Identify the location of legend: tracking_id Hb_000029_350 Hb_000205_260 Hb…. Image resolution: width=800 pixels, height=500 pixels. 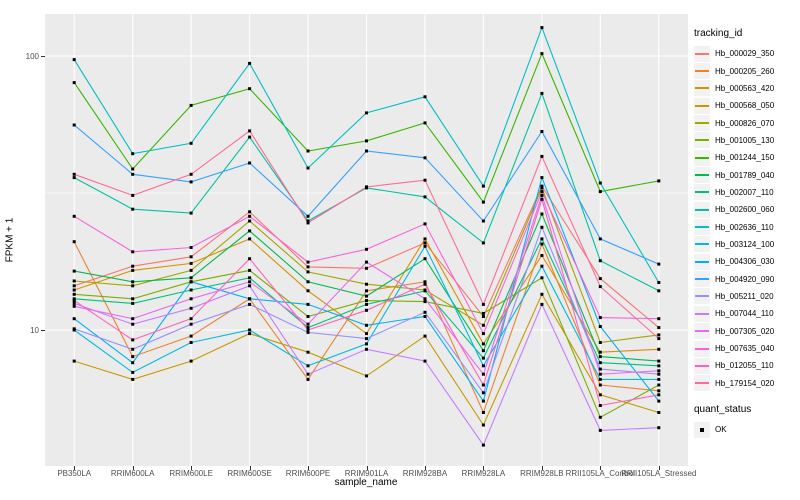
(747, 233).